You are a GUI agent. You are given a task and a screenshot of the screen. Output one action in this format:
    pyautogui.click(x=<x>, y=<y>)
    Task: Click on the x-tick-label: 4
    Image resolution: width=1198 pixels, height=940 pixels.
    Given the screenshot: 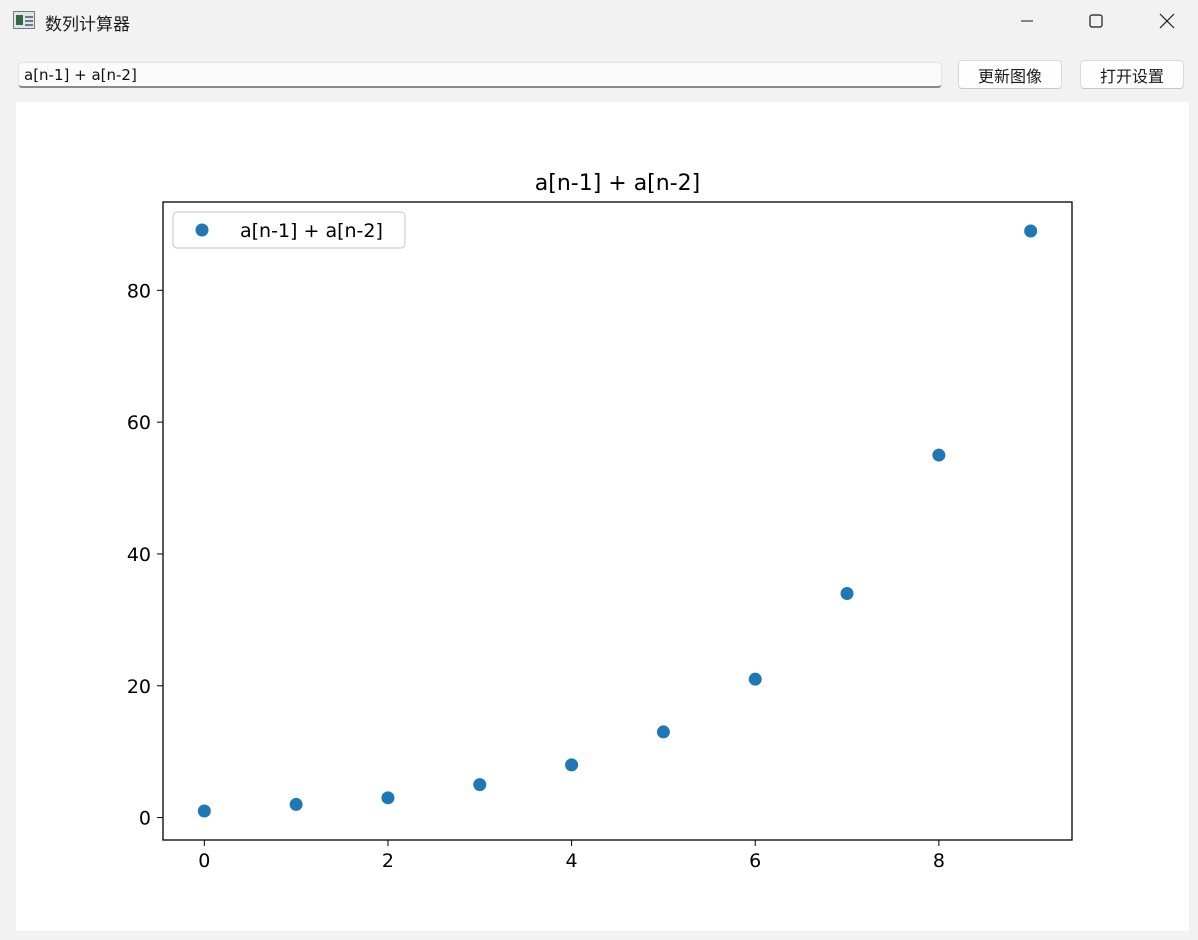 What is the action you would take?
    pyautogui.click(x=572, y=861)
    